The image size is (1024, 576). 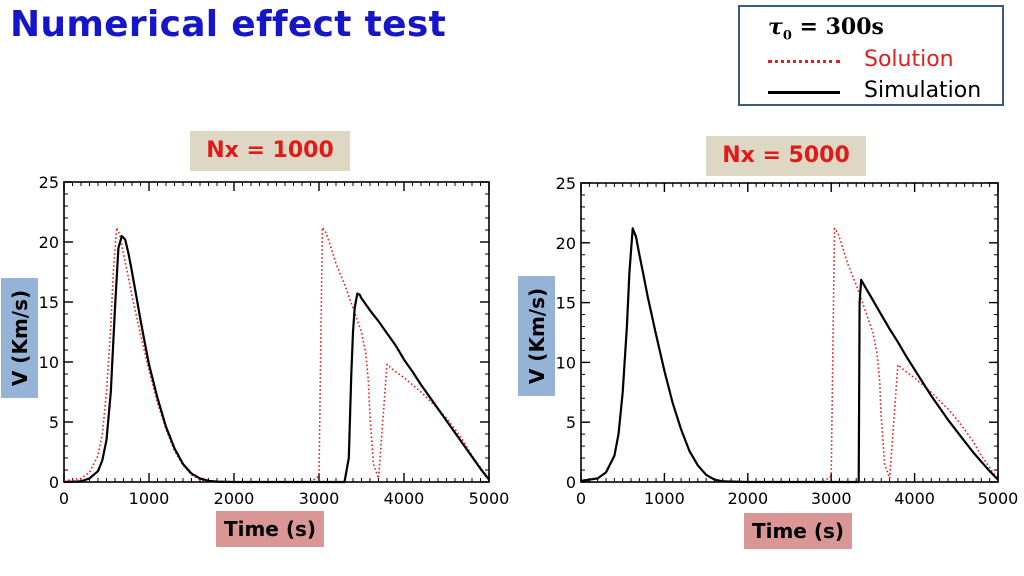 I want to click on legend-box: τ0 = 300s Solution Simulation, so click(x=871, y=55).